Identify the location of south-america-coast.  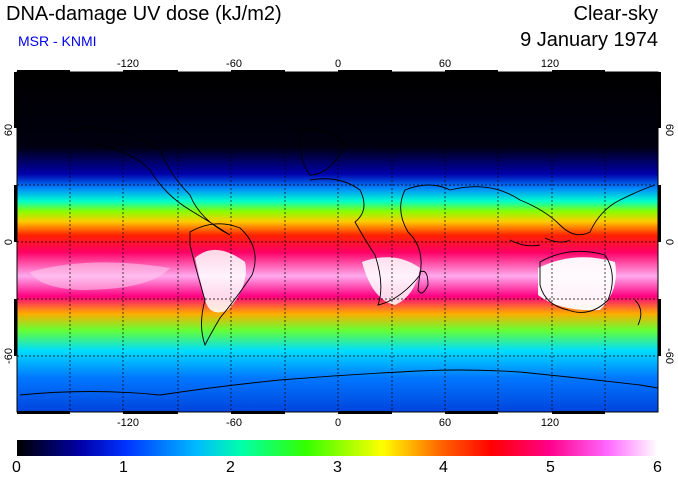
(222, 285).